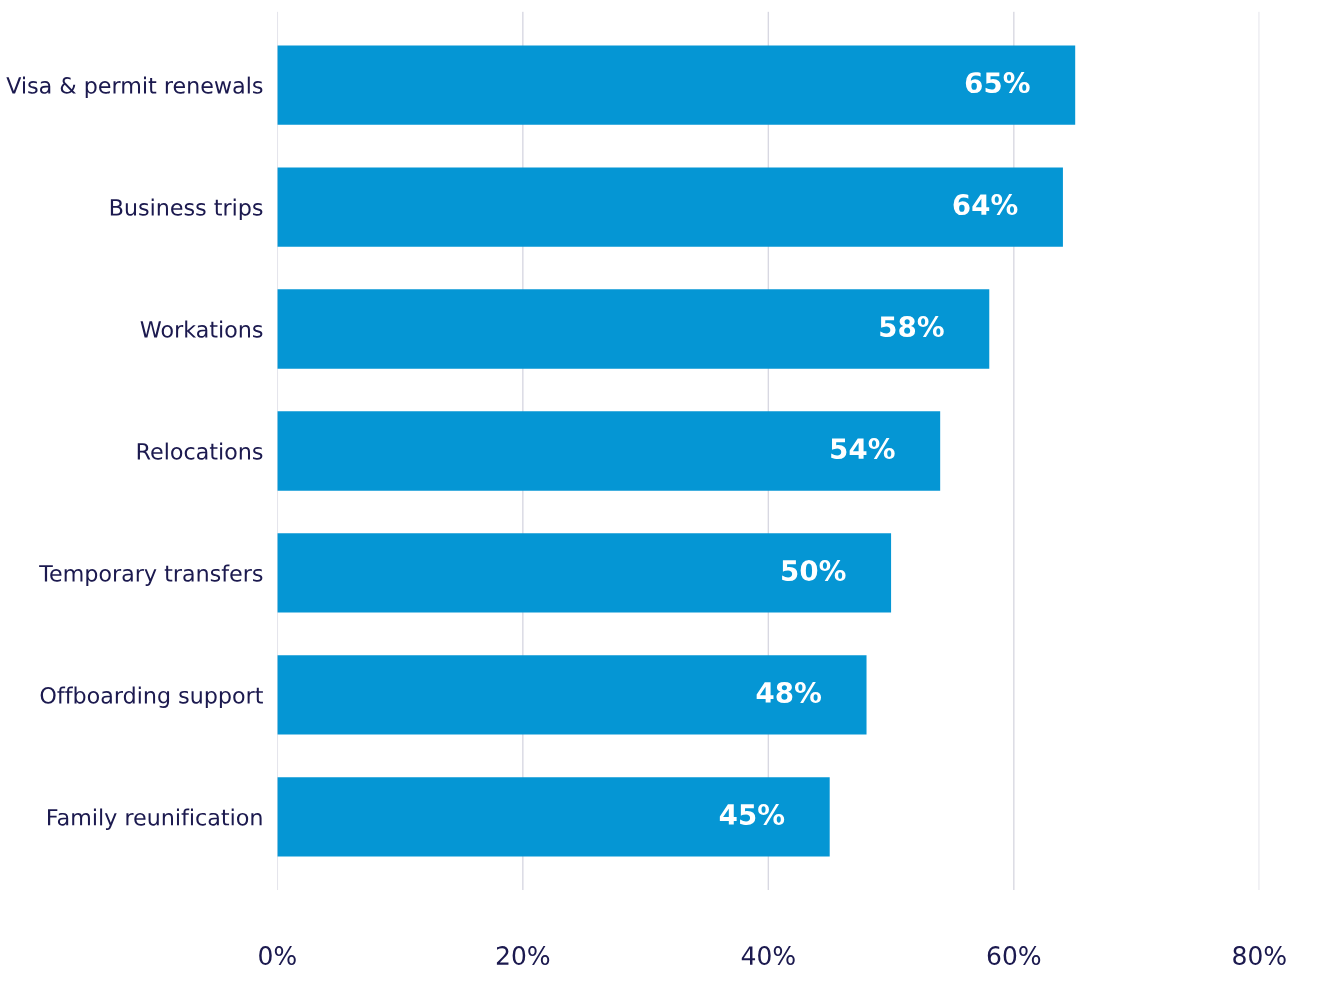  I want to click on y-tick-label: Relocations, so click(200, 451).